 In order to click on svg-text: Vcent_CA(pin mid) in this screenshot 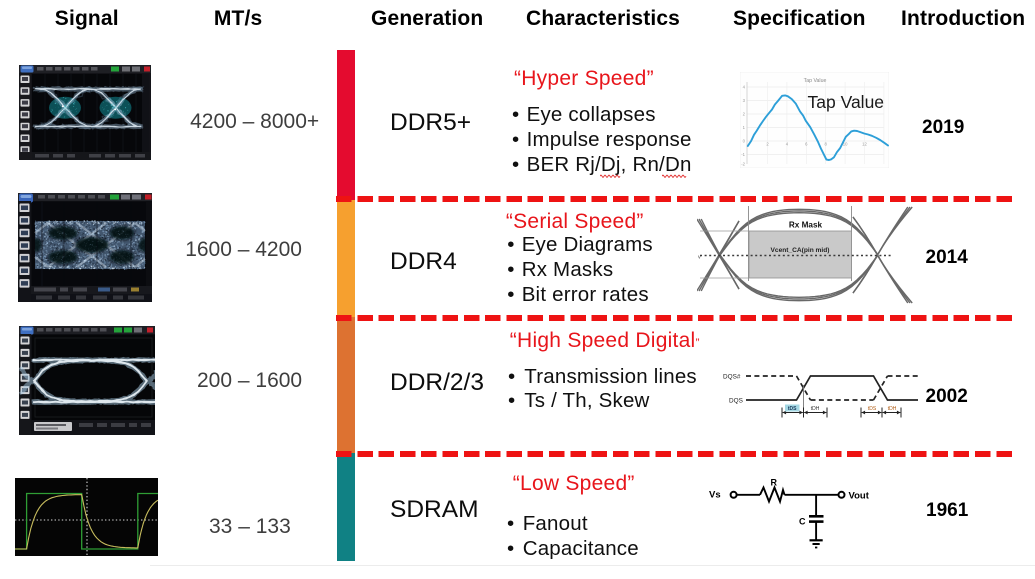, I will do `click(800, 250)`.